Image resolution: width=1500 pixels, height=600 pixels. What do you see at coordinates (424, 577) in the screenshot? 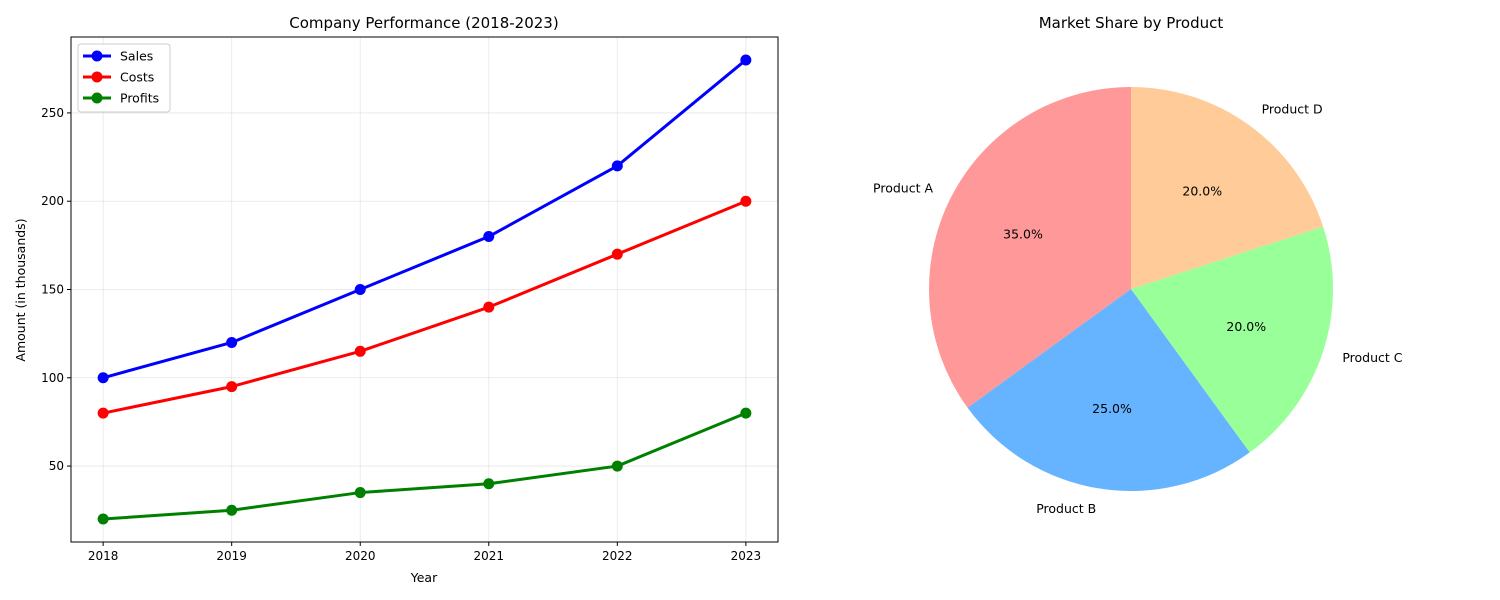
I see `x-axis-label: Year` at bounding box center [424, 577].